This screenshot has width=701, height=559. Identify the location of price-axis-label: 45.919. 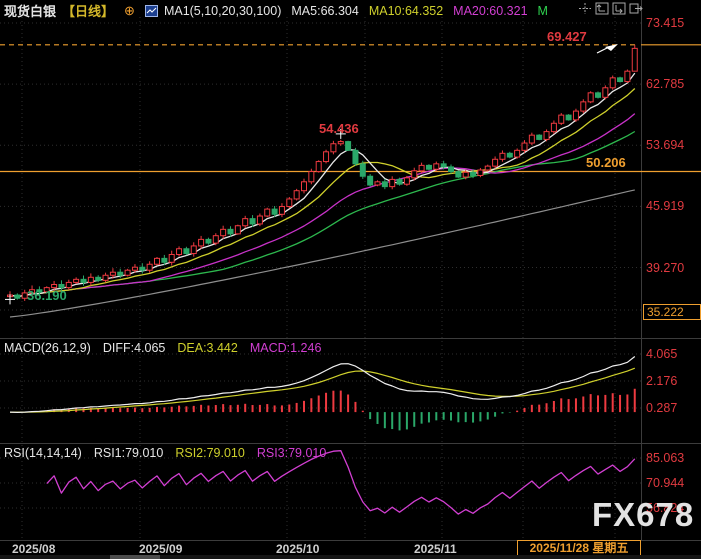
(665, 206).